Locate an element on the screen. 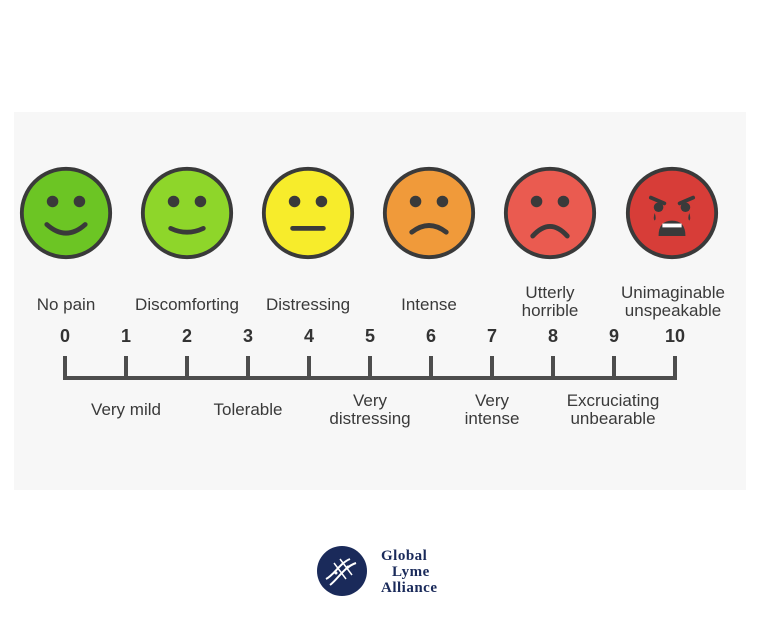 The image size is (760, 633). face-discomforting-icon is located at coordinates (187, 213).